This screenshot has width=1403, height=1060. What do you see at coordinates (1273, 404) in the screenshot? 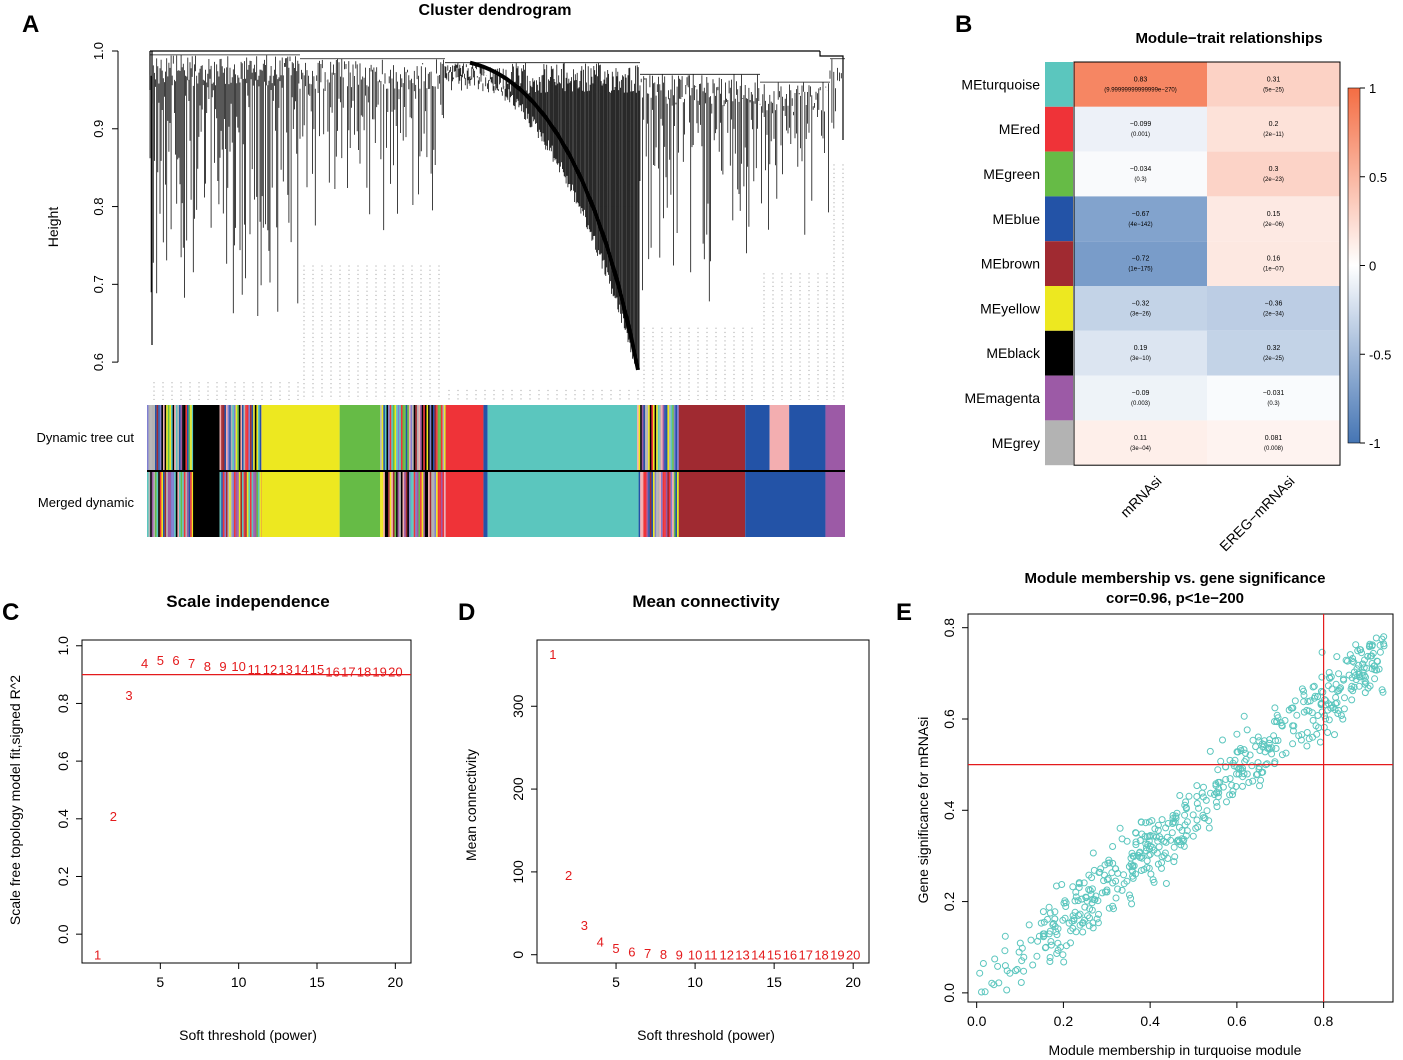
I see `heatmap-cell-pvalue: (0.3)` at bounding box center [1273, 404].